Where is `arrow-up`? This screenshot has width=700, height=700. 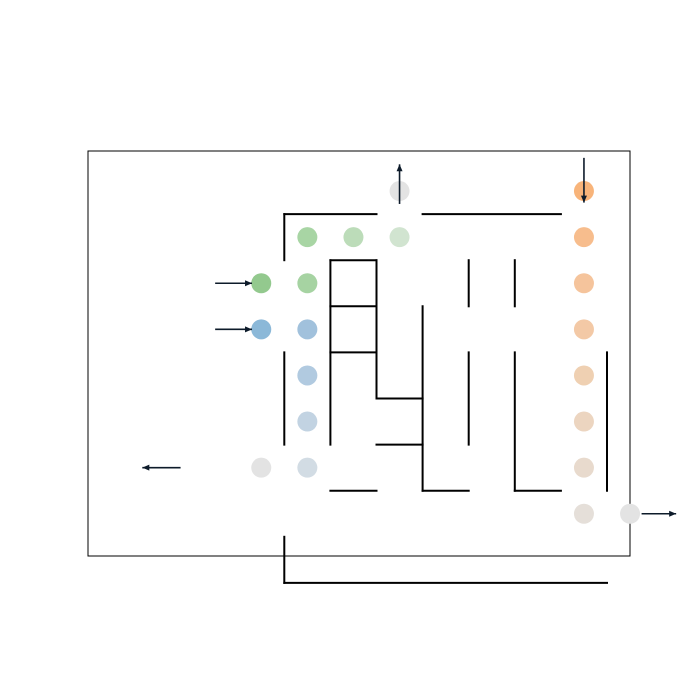 arrow-up is located at coordinates (399, 184).